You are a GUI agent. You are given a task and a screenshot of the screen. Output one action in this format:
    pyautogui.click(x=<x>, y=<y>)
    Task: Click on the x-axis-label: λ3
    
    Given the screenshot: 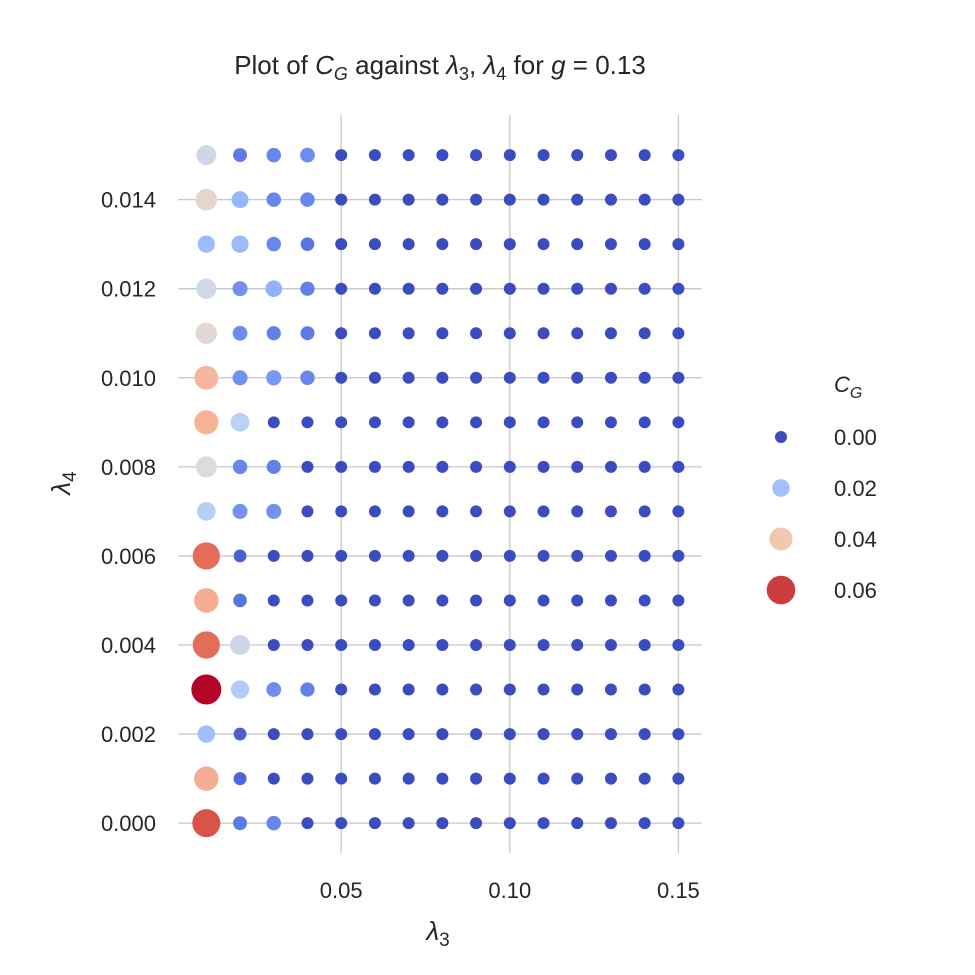 What is the action you would take?
    pyautogui.click(x=436, y=933)
    